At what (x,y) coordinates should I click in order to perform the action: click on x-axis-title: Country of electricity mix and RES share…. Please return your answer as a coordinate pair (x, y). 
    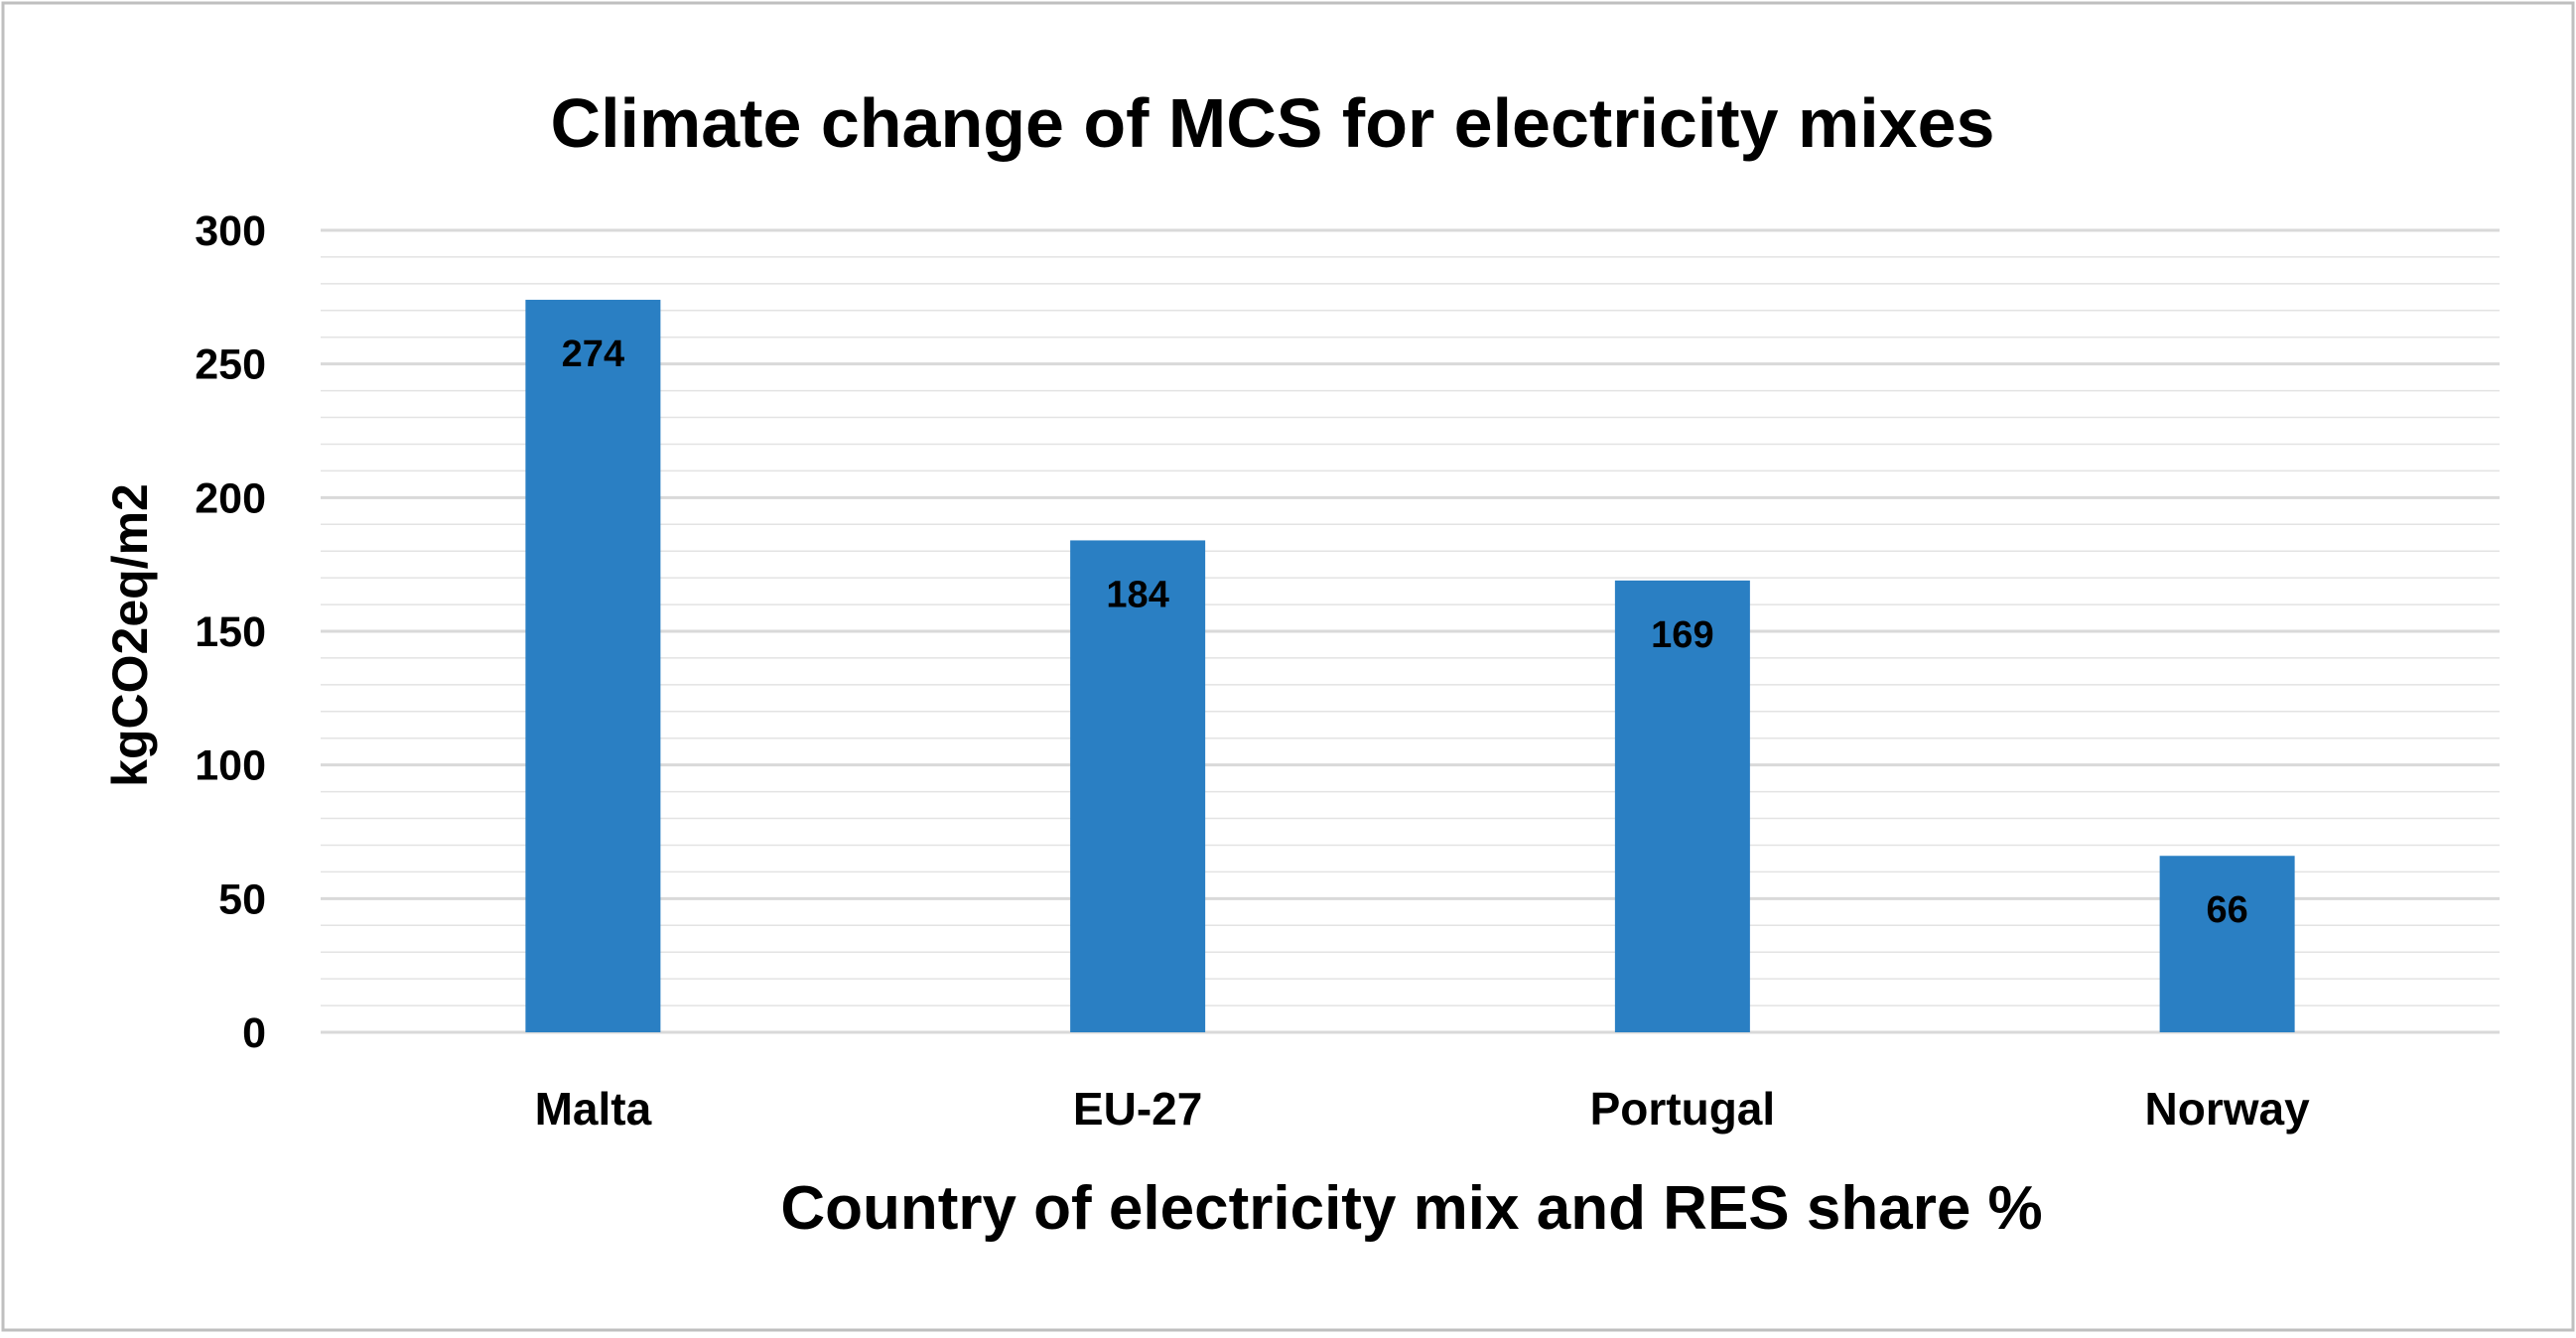
    Looking at the image, I should click on (1411, 1208).